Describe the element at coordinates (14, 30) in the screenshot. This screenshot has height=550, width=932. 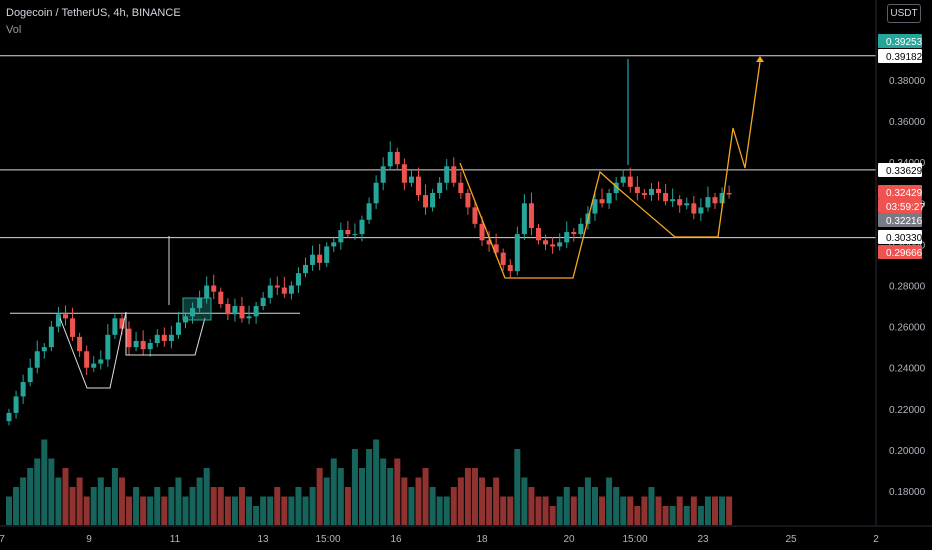
I see `volume-indicator-label: Vol` at that location.